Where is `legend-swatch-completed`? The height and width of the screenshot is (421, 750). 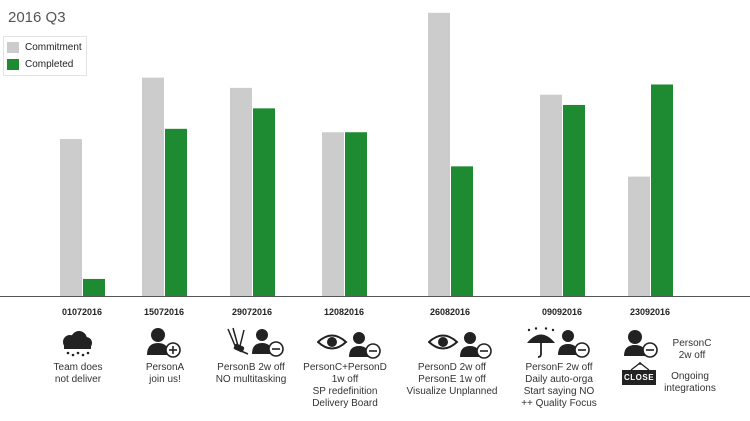
legend-swatch-completed is located at coordinates (13, 64).